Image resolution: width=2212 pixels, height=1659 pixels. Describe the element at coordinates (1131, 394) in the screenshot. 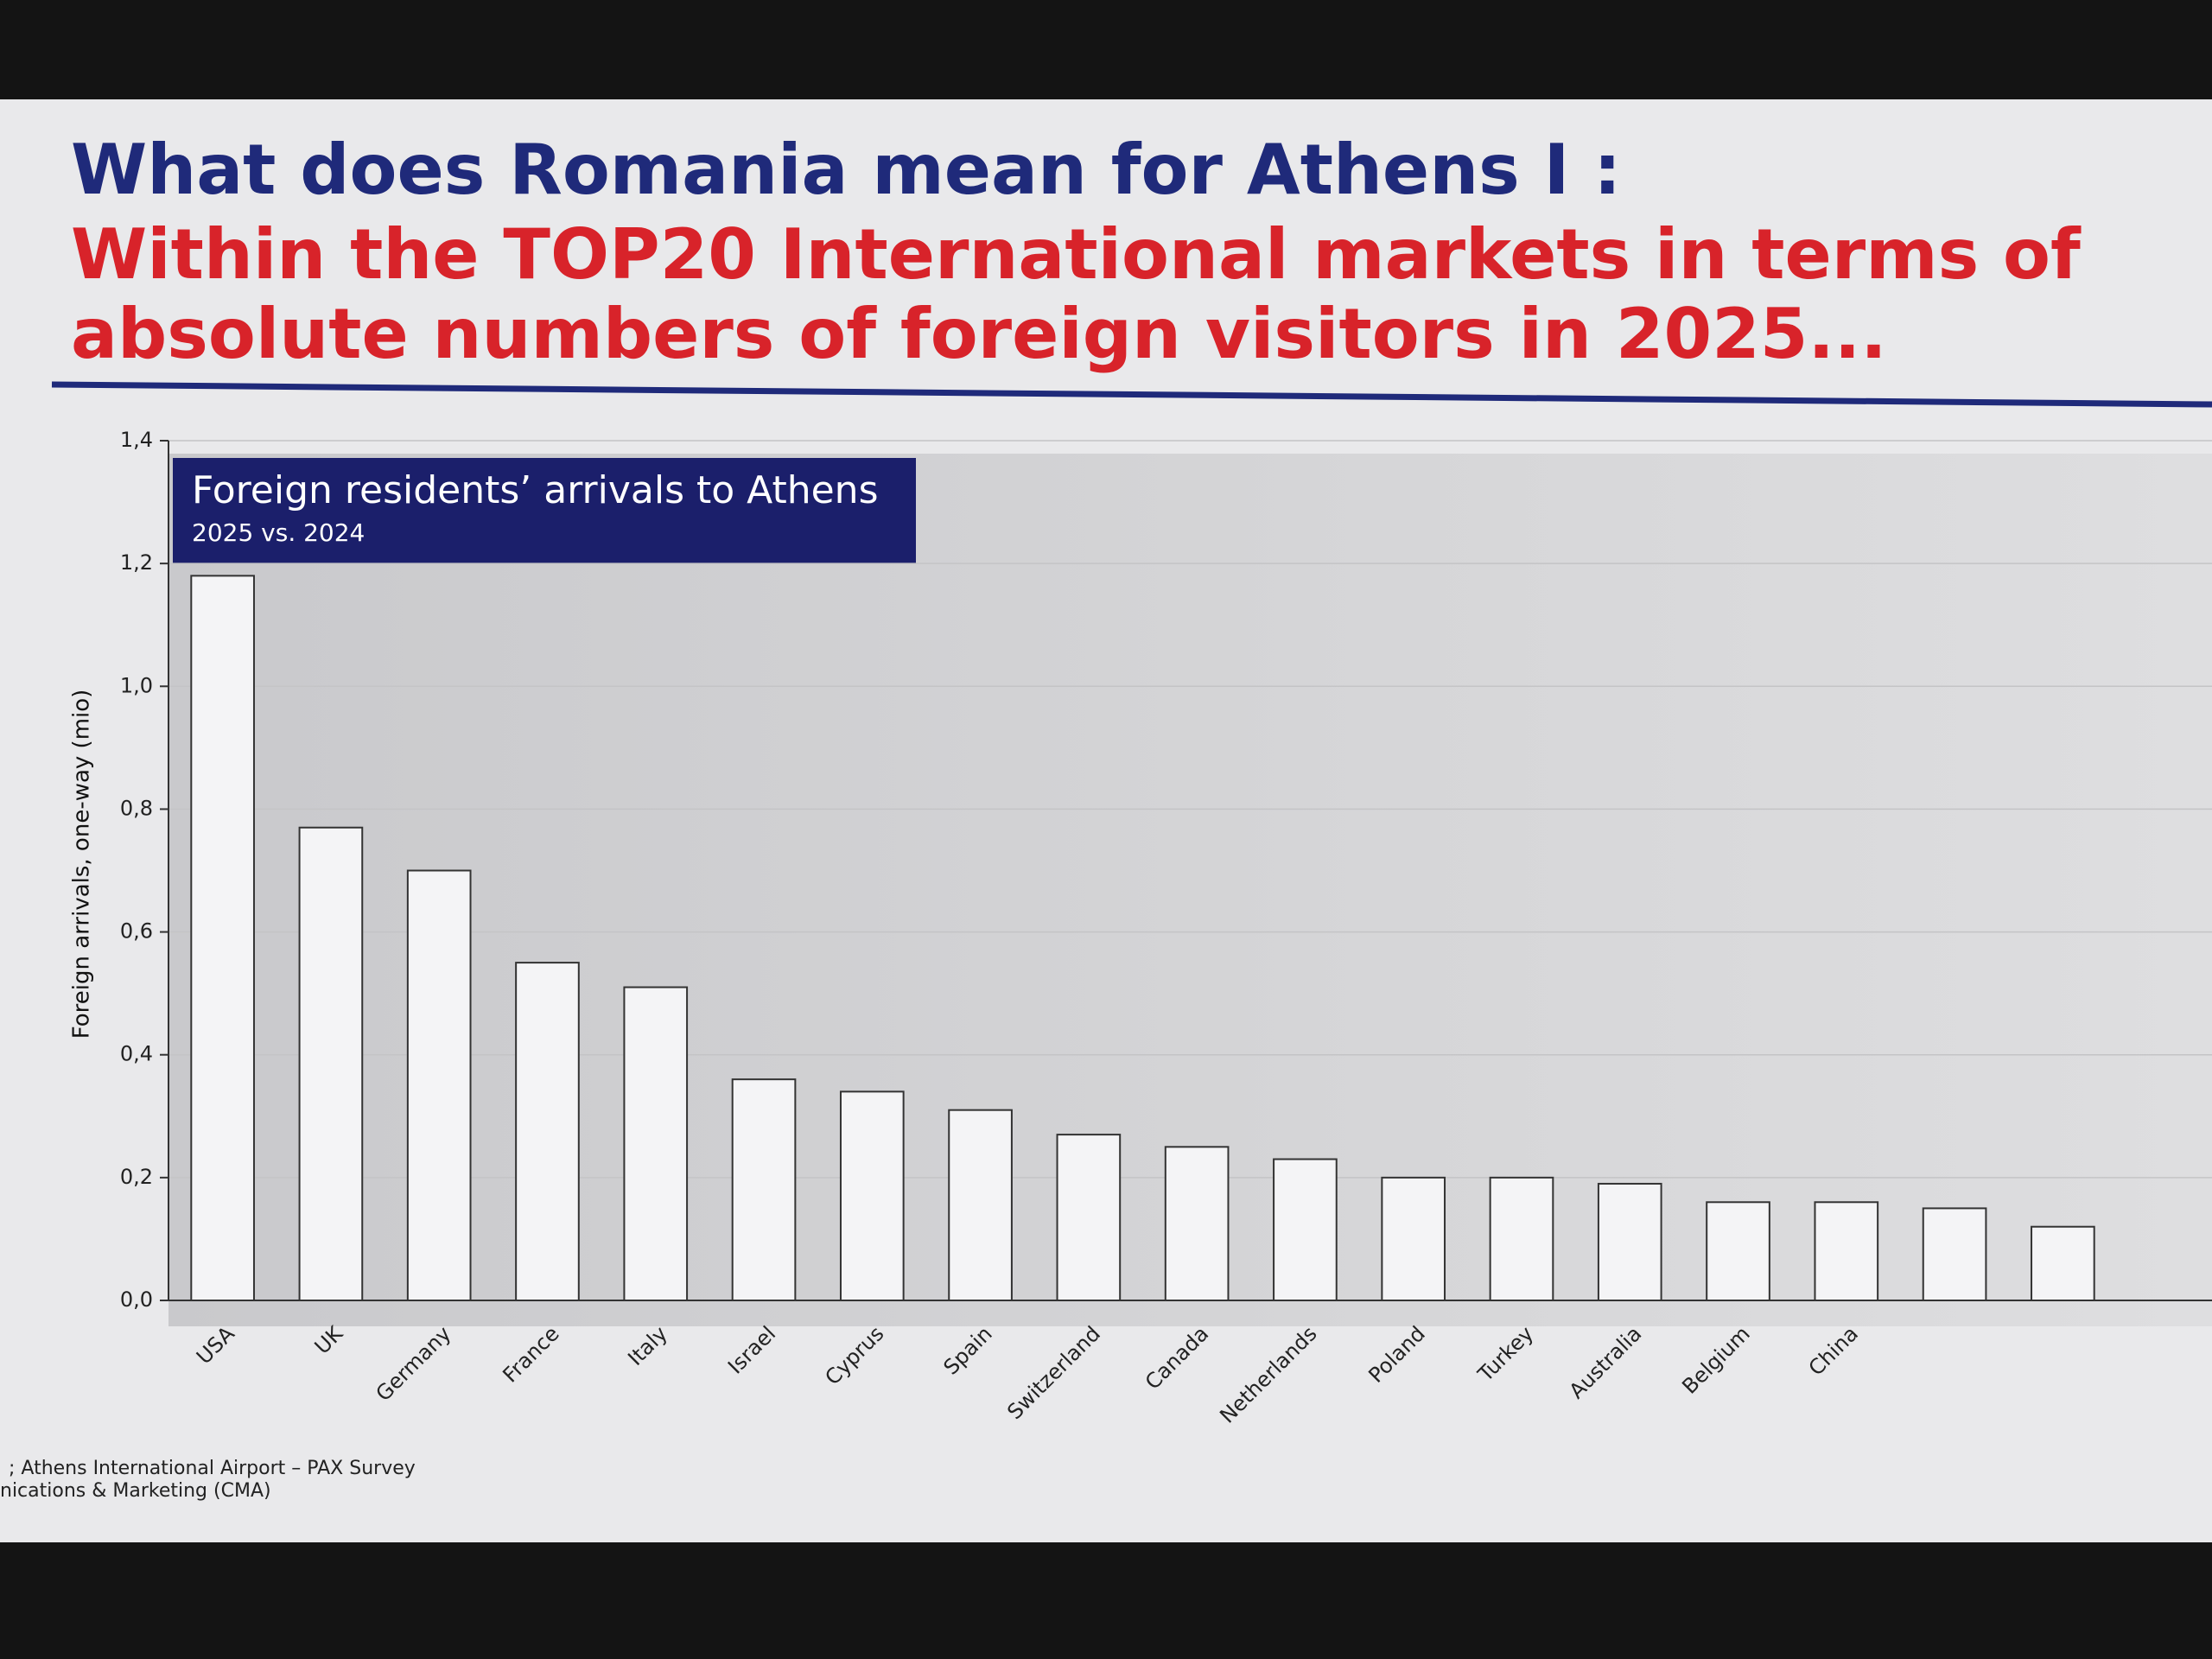

I see `divider` at that location.